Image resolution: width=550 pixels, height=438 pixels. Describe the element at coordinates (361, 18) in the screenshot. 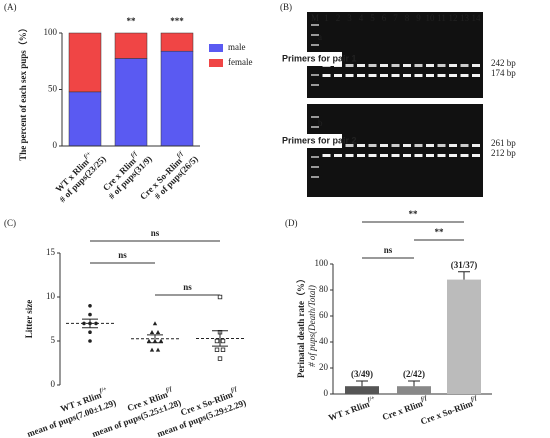

I see `lane-label: 4` at that location.